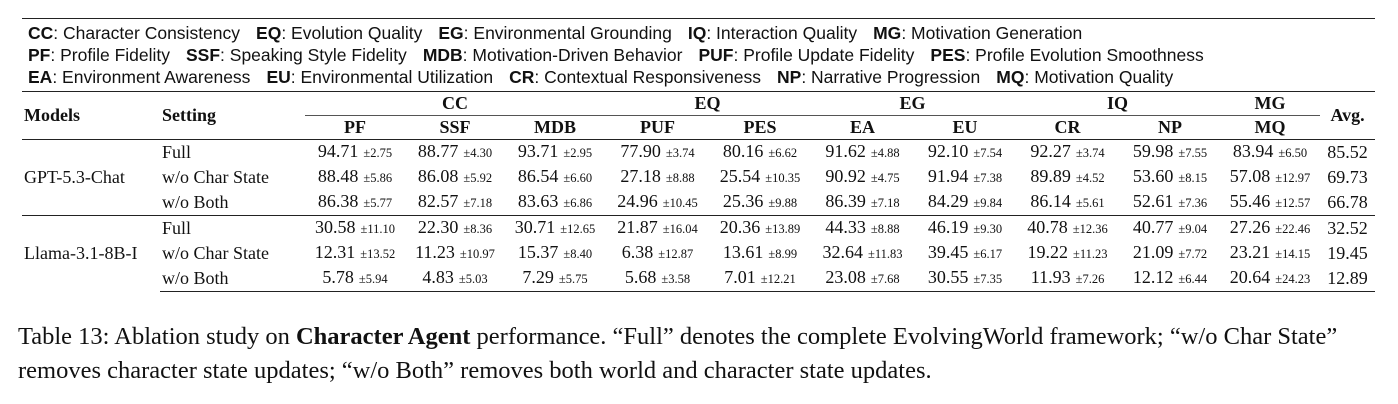  I want to click on std: ±9.84, so click(988, 203).